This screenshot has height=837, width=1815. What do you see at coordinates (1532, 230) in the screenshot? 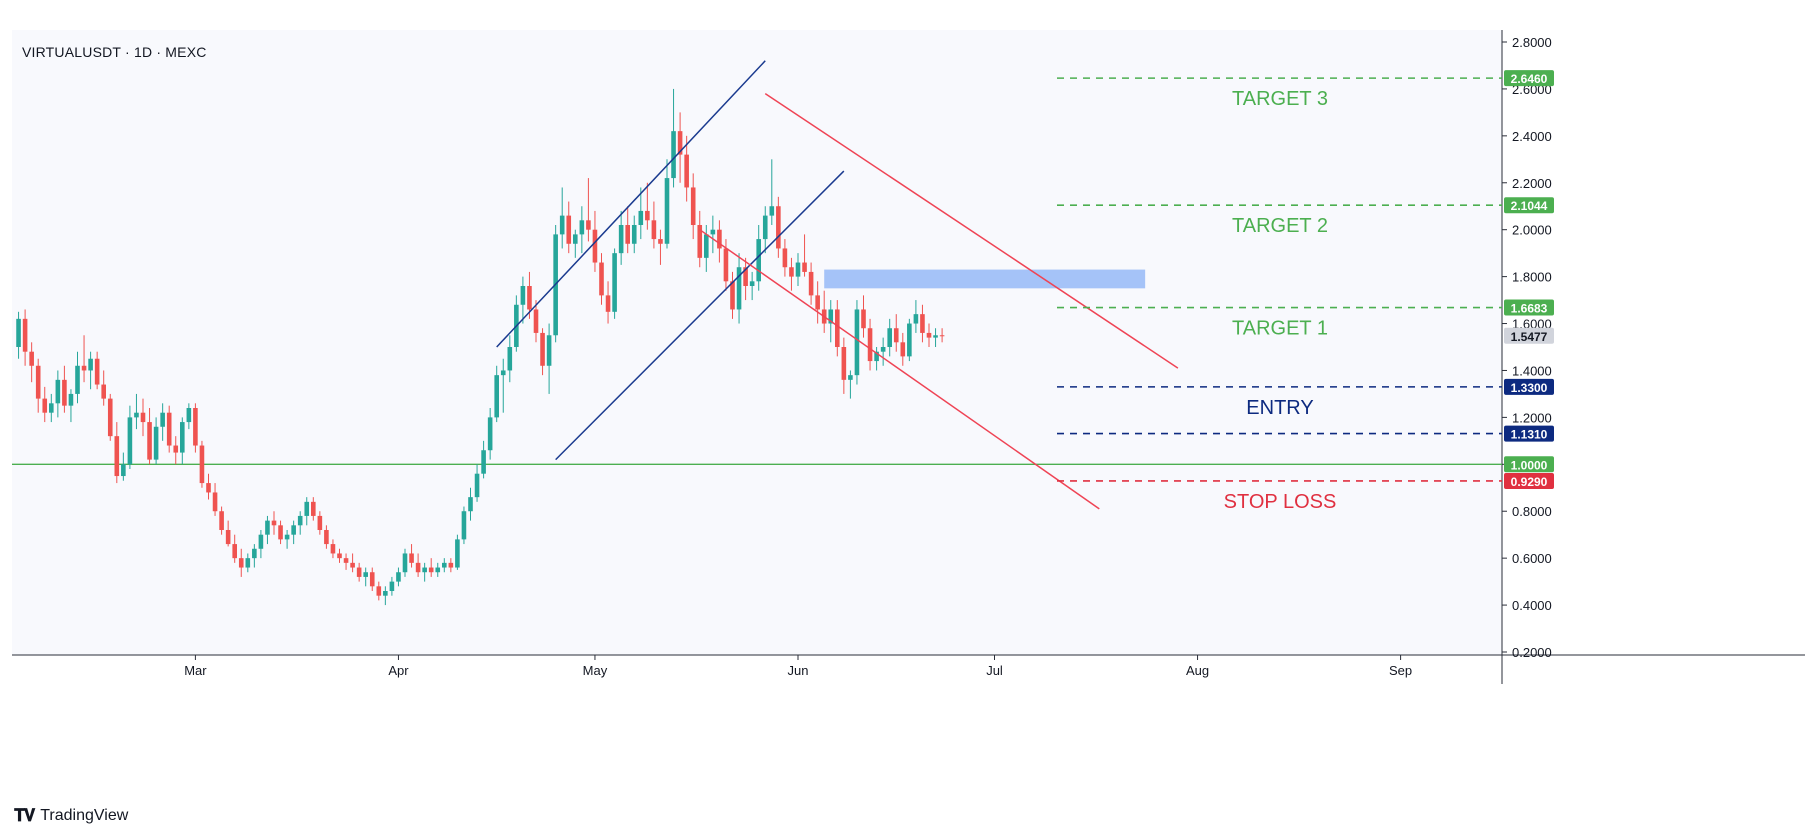
I see `y-tick-label: 2.0000` at bounding box center [1532, 230].